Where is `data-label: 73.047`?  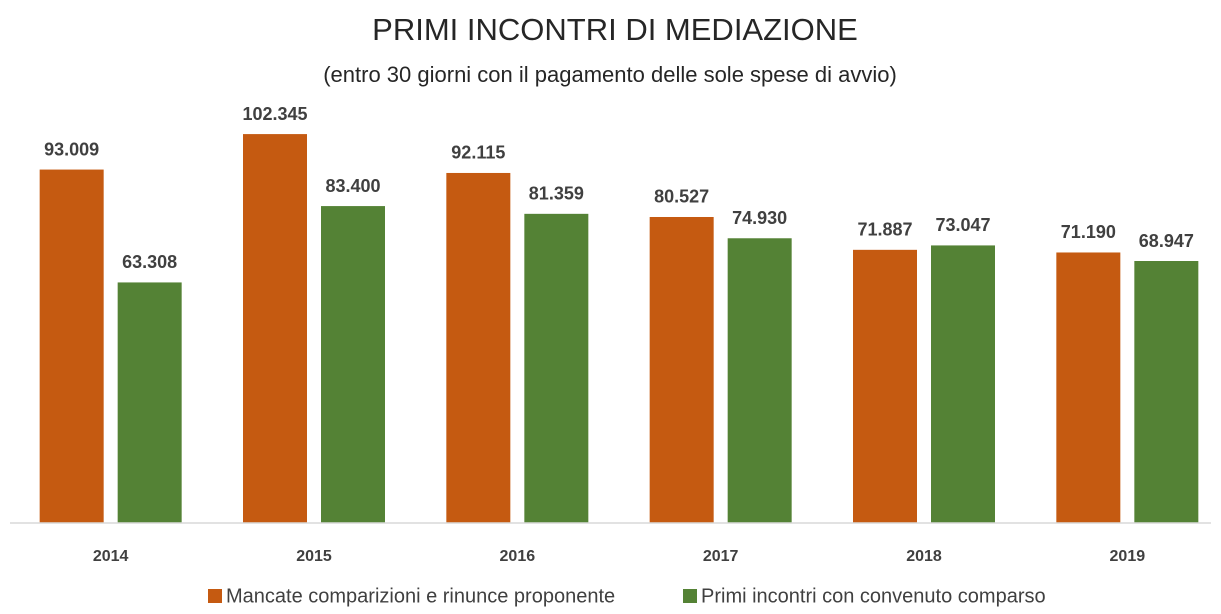 data-label: 73.047 is located at coordinates (962, 225).